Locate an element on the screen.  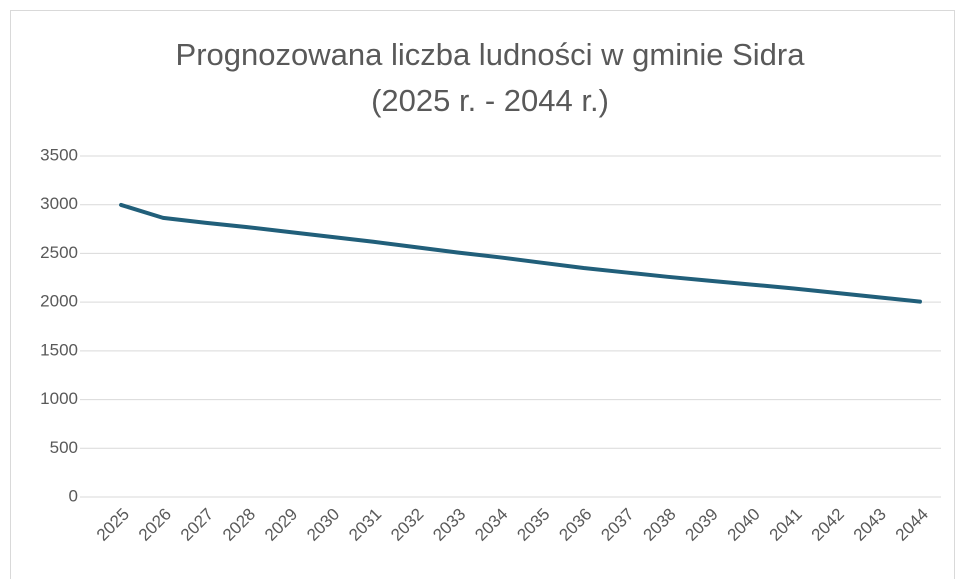
y-tick-label: 500 is located at coordinates (64, 447).